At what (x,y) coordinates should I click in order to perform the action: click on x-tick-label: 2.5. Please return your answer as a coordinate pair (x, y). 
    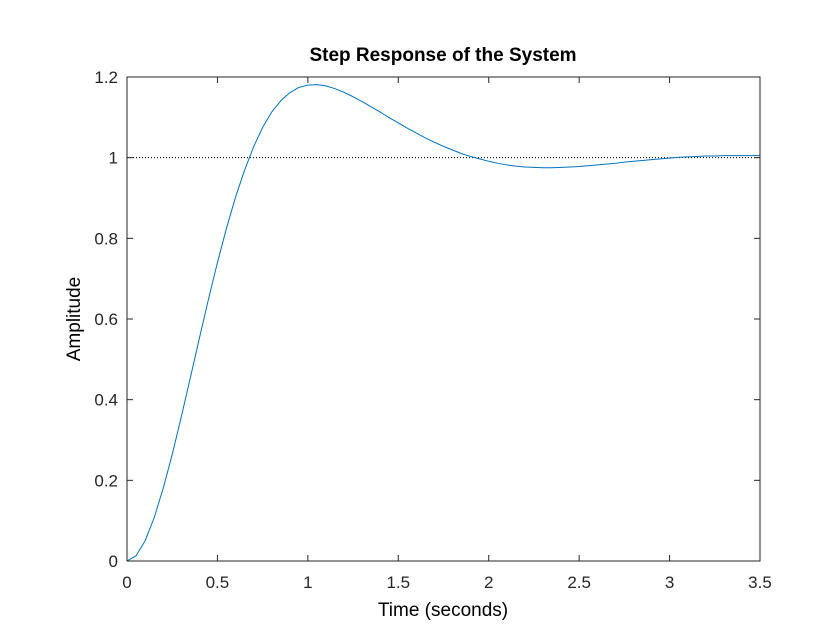
    Looking at the image, I should click on (579, 582).